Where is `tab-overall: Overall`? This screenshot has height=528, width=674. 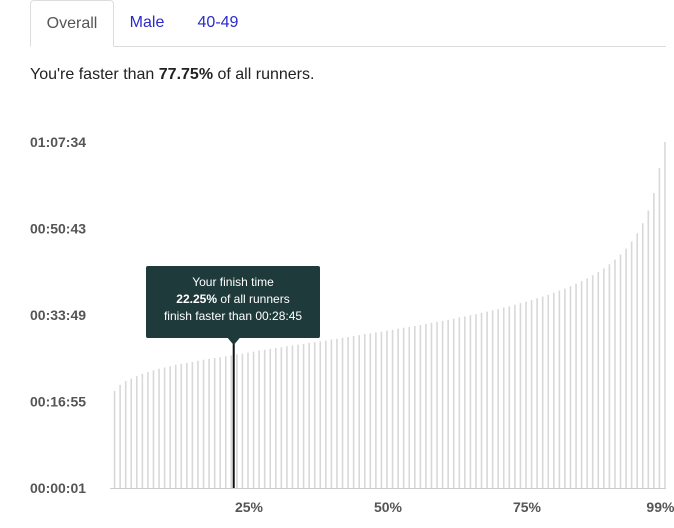 tab-overall: Overall is located at coordinates (72, 23).